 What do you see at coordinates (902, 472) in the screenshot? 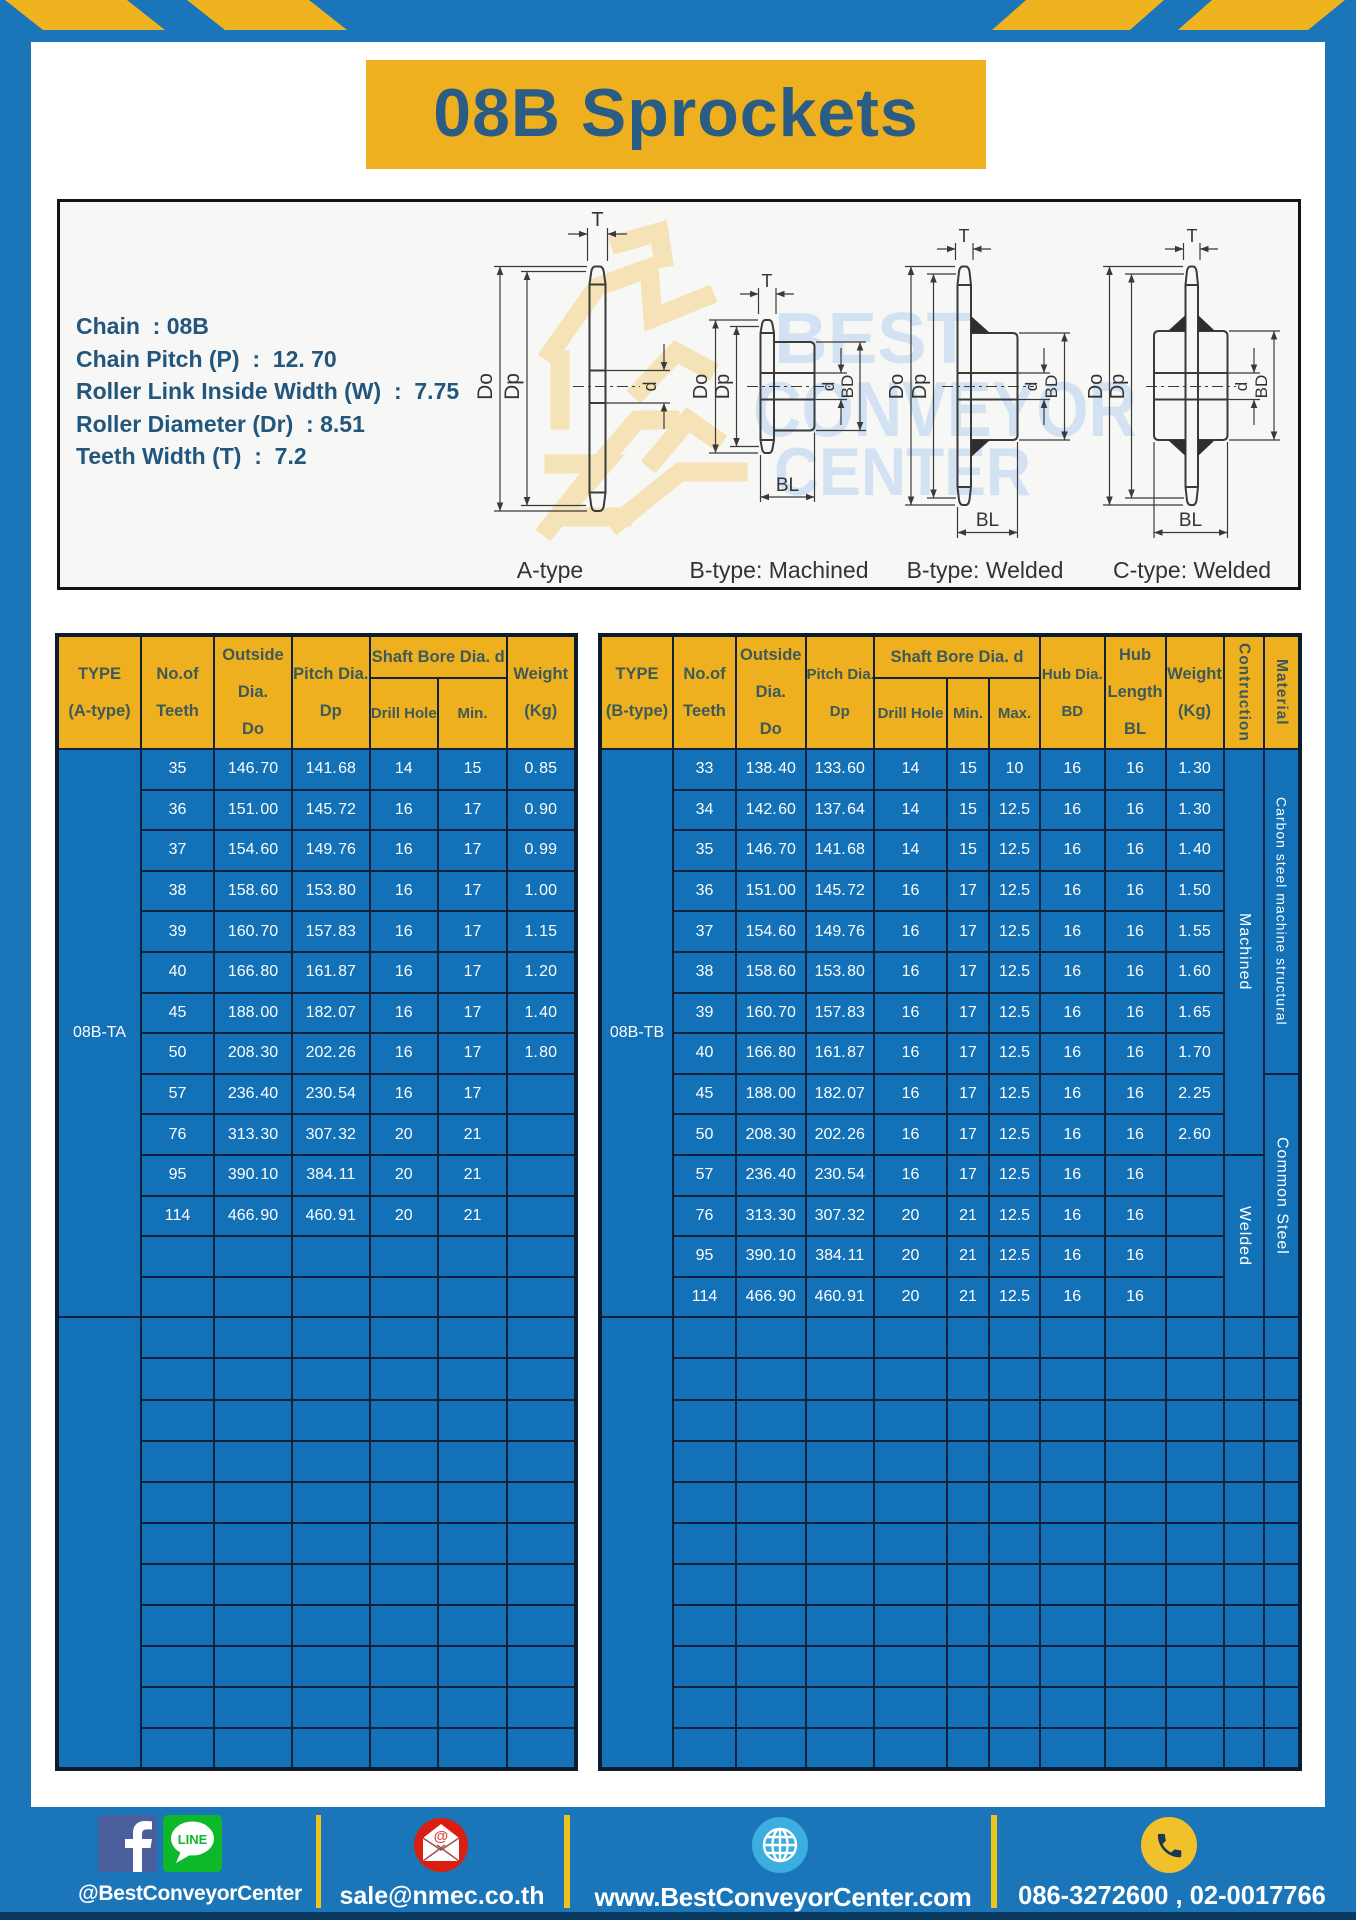
I see `svg-text: CENTER` at bounding box center [902, 472].